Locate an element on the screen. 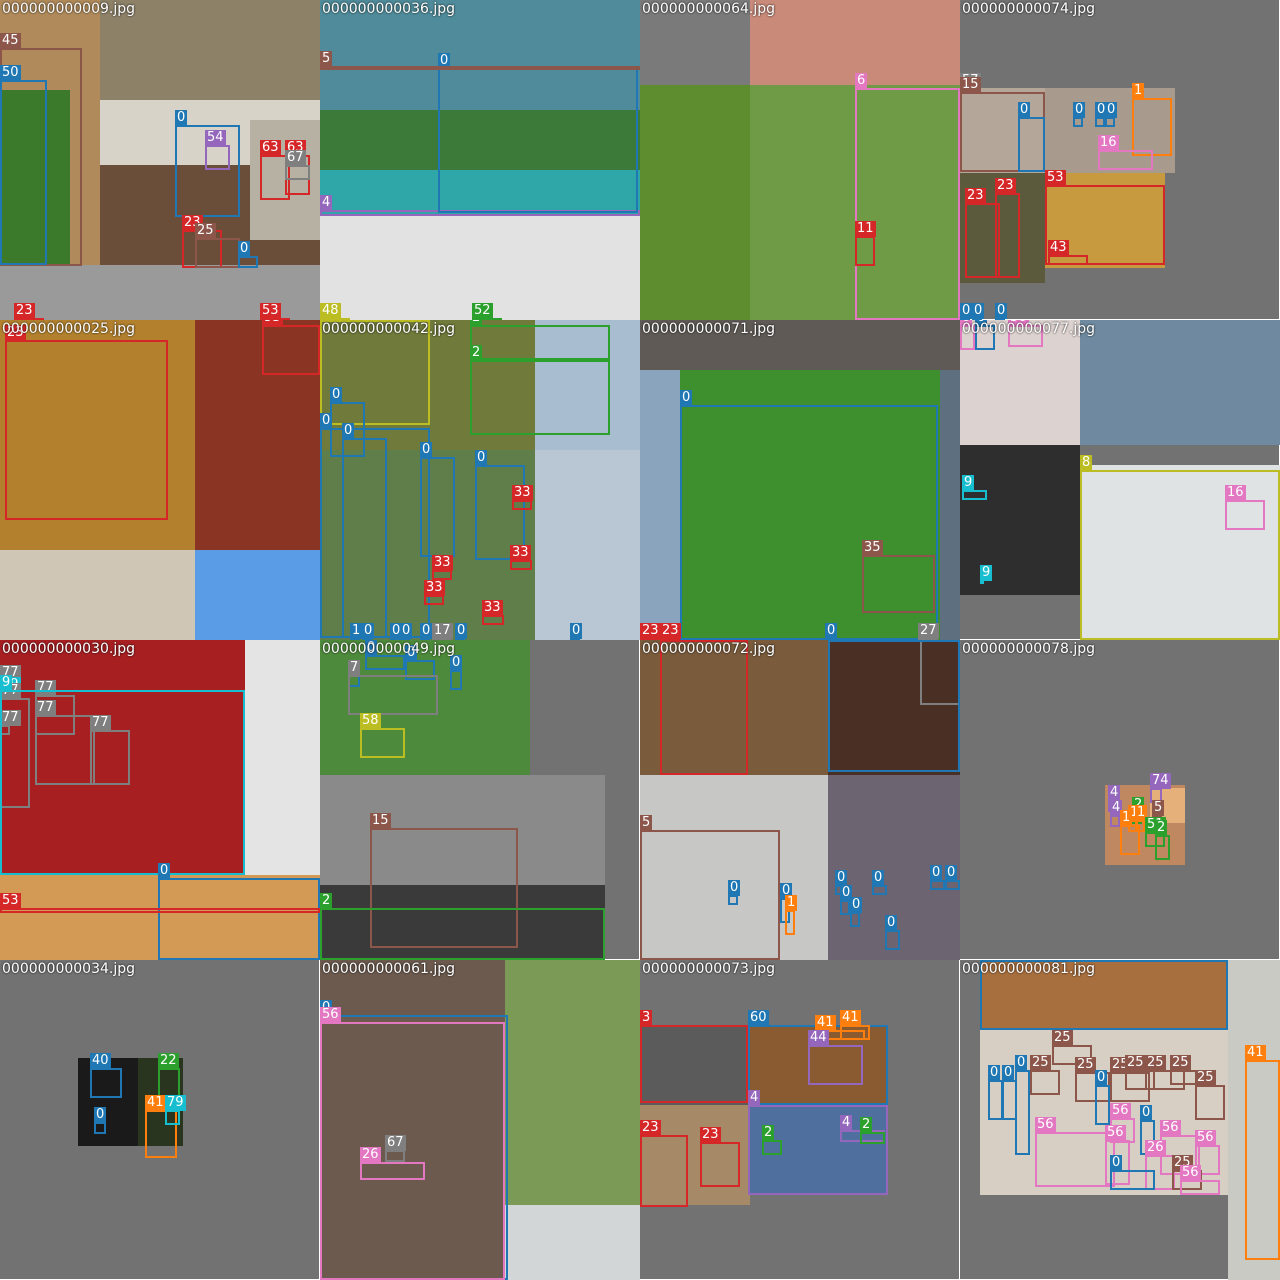  class-label: 54 is located at coordinates (215, 138).